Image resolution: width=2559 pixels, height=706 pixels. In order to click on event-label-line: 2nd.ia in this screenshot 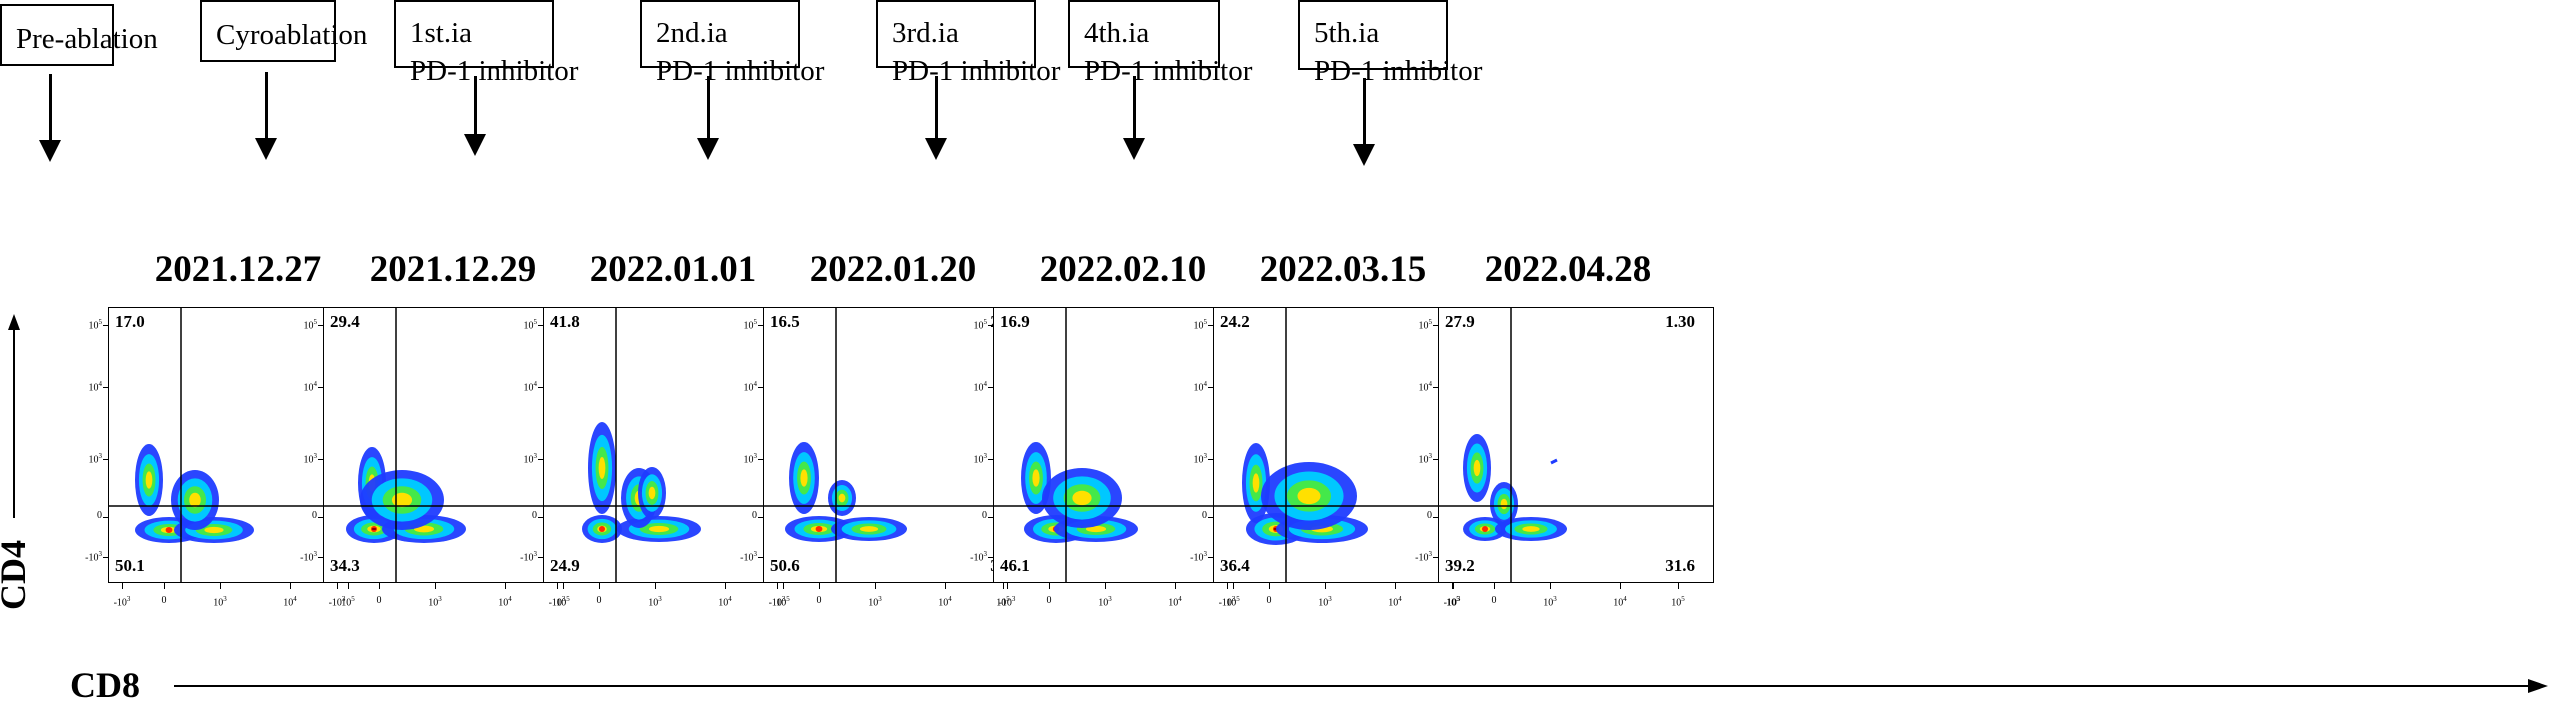, I will do `click(692, 33)`.